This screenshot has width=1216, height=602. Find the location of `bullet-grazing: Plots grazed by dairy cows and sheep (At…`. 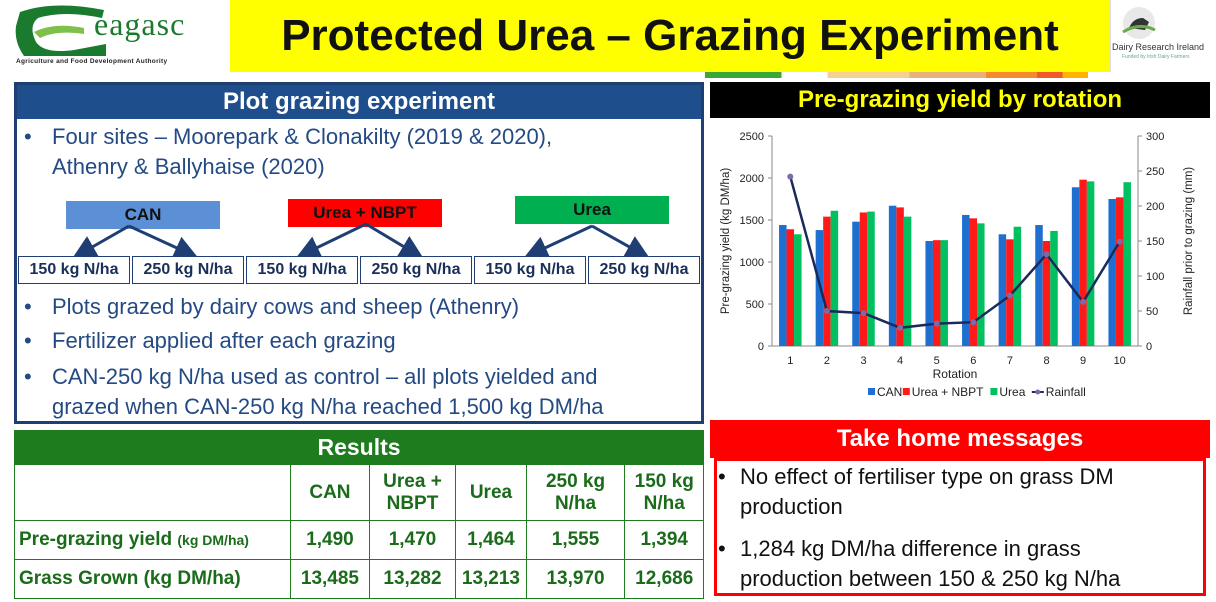

bullet-grazing: Plots grazed by dairy cows and sheep (At… is located at coordinates (286, 306).